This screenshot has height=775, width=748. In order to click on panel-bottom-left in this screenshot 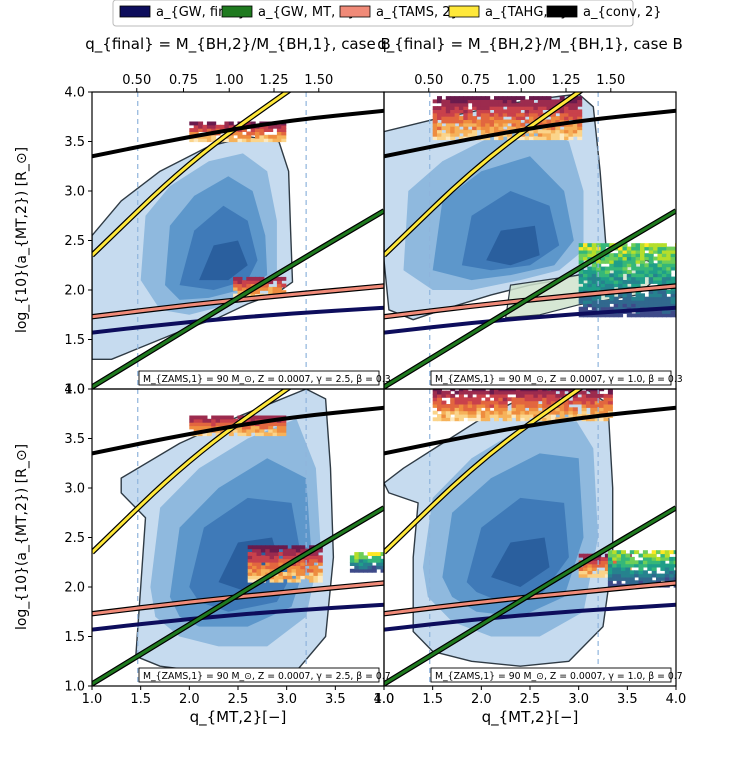, I will do `click(238, 537)`.